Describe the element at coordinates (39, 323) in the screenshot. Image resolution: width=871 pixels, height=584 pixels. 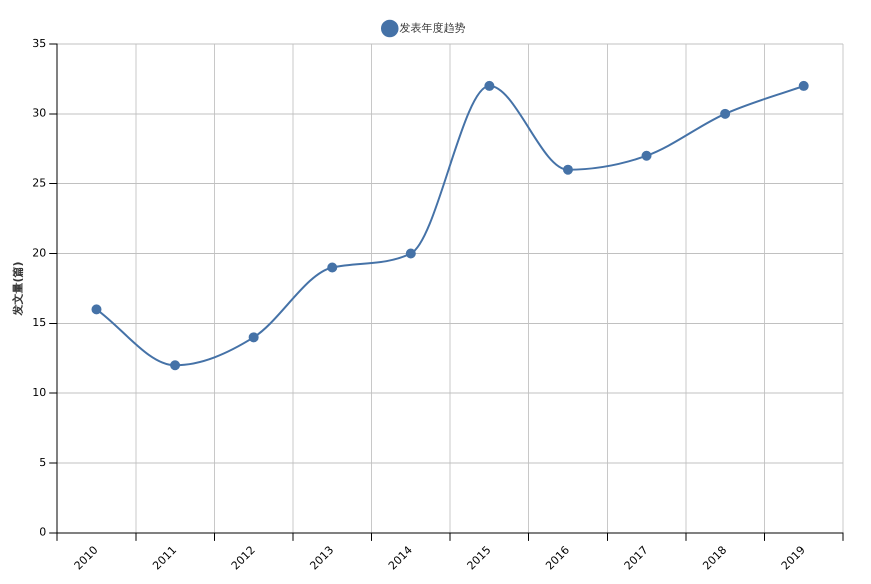
I see `y-tick-label: 15` at that location.